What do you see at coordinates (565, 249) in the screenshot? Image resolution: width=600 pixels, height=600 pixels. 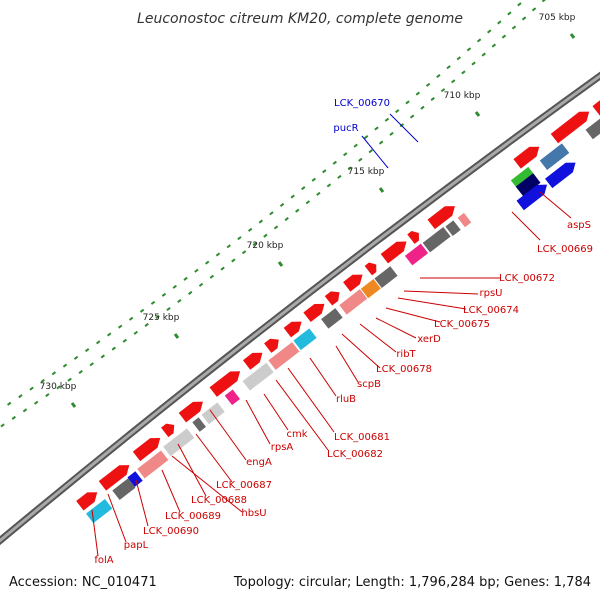 I see `gene-label: LCK_00669` at bounding box center [565, 249].